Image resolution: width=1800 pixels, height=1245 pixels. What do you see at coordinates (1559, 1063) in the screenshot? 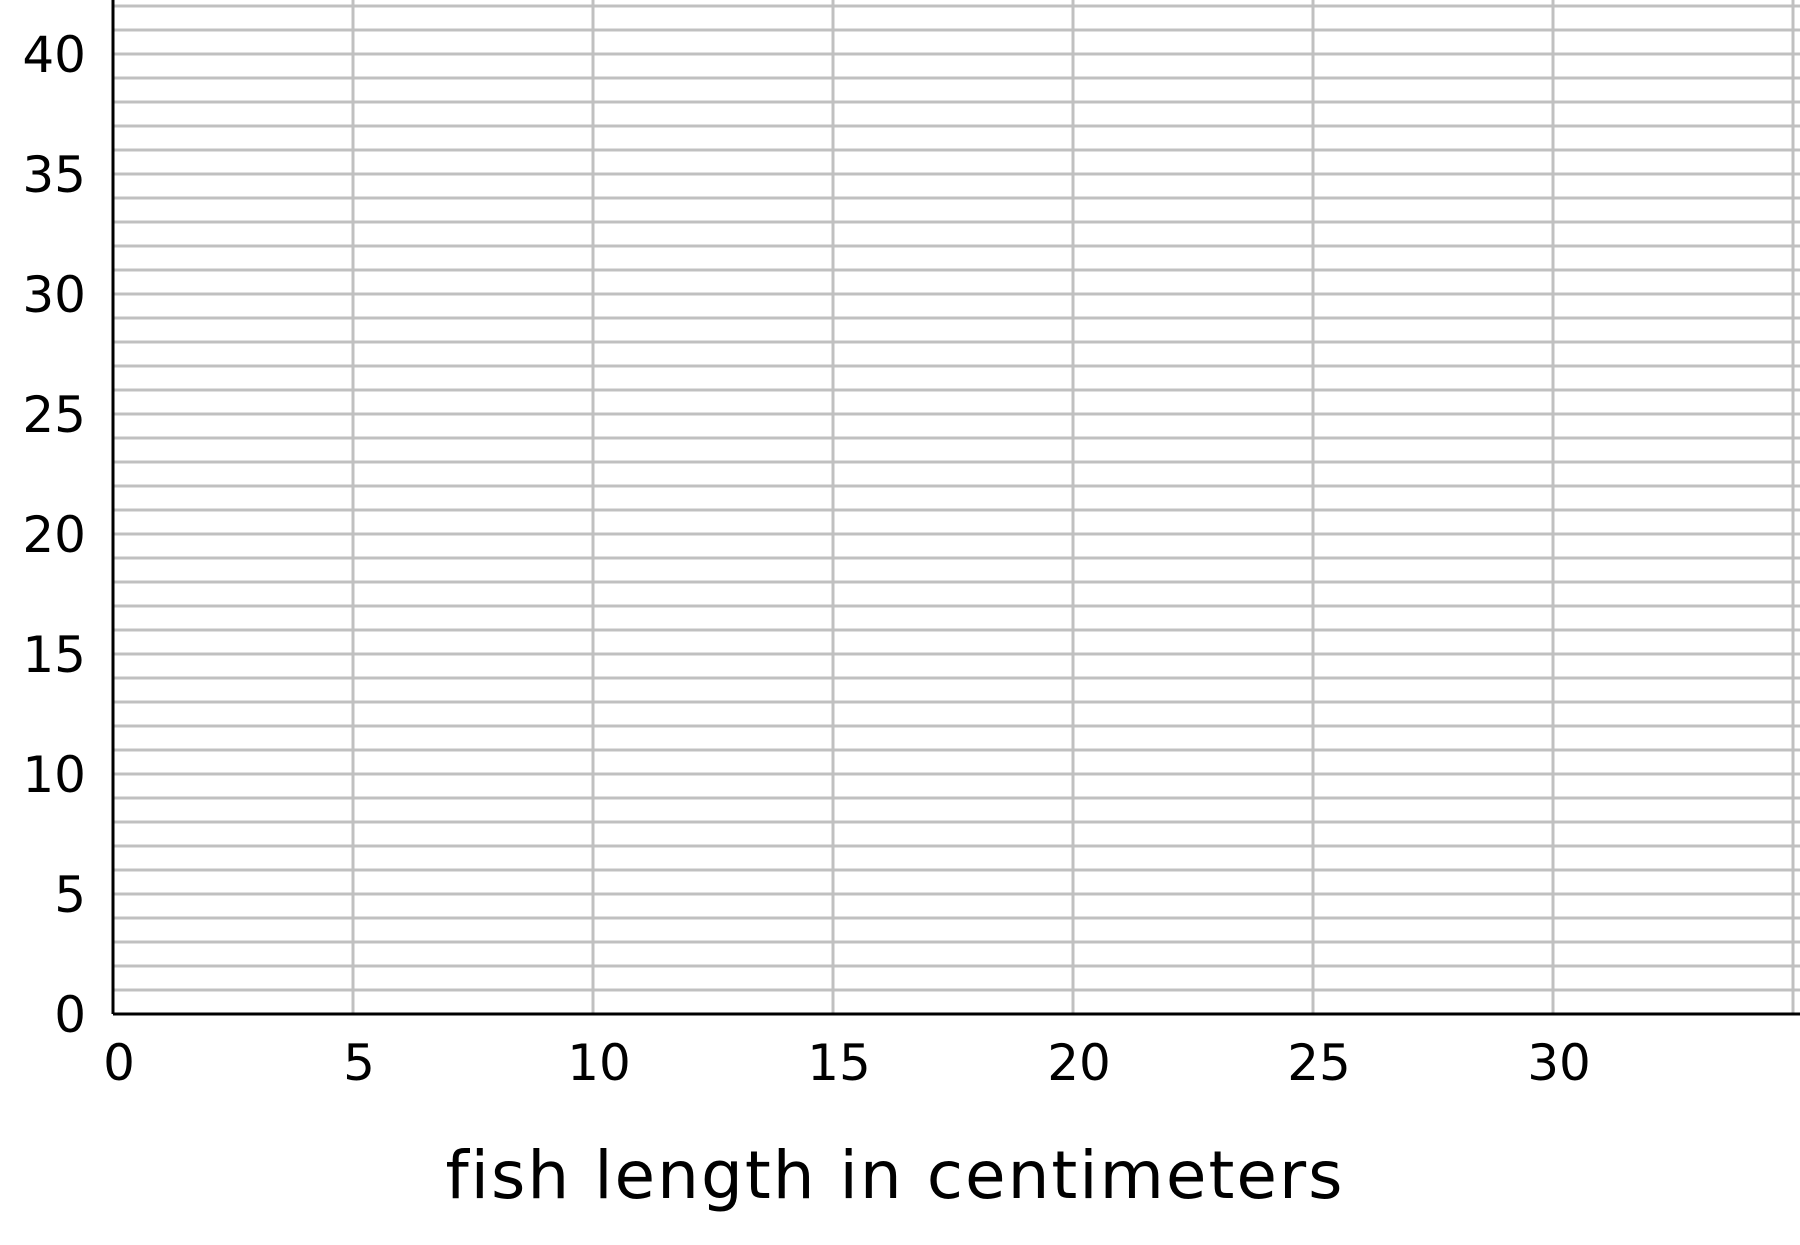
I see `x-tick-label: 30` at bounding box center [1559, 1063].